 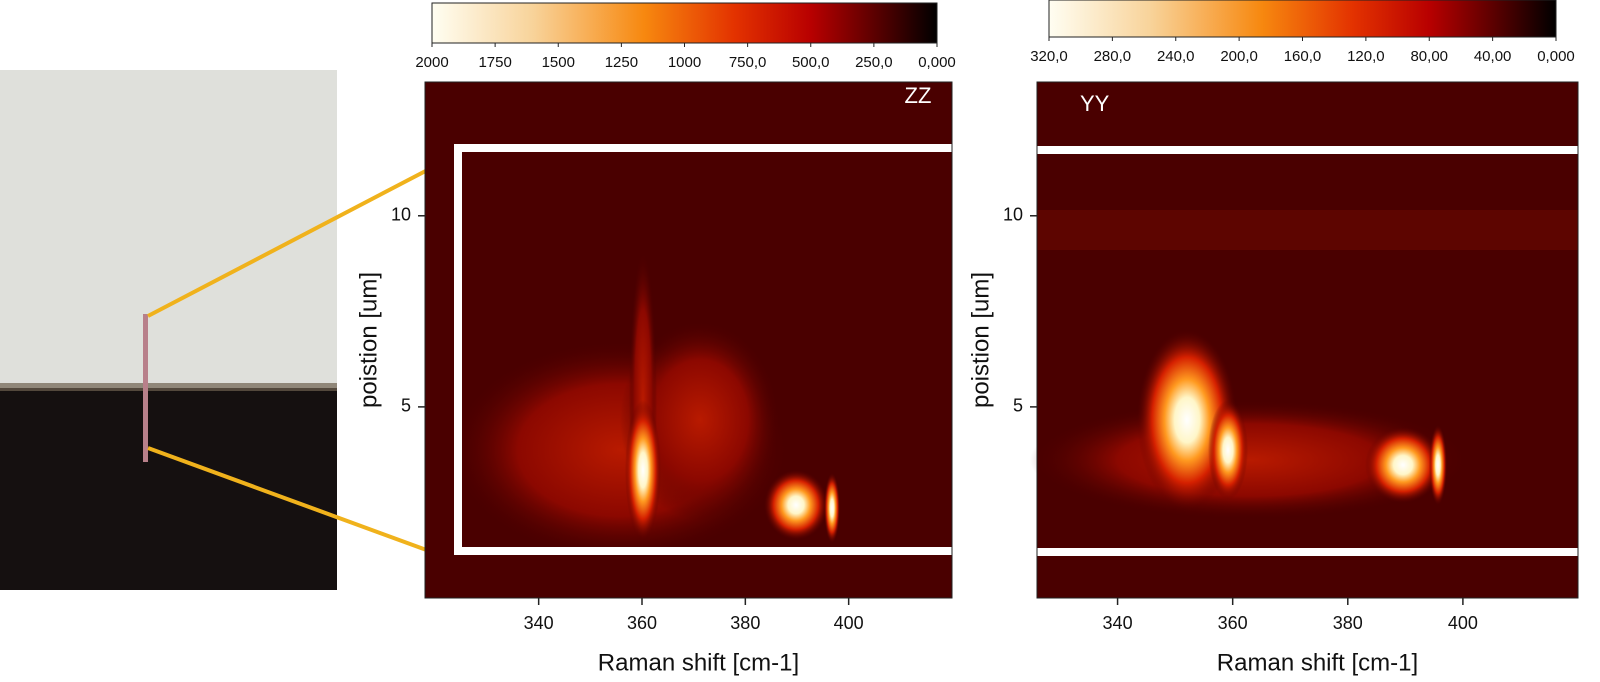 What do you see at coordinates (1303, 56) in the screenshot?
I see `colorbar-tick-label: 160,0` at bounding box center [1303, 56].